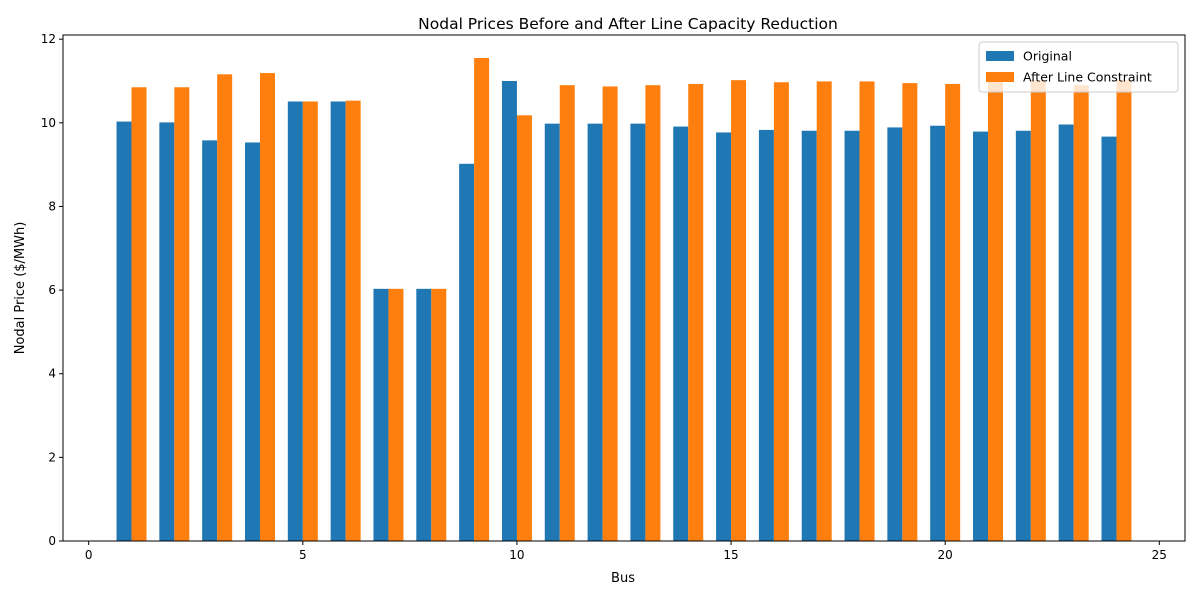 The width and height of the screenshot is (1200, 604). What do you see at coordinates (20, 288) in the screenshot?
I see `y-axis-label: Nodal Price ($/MWh)` at bounding box center [20, 288].